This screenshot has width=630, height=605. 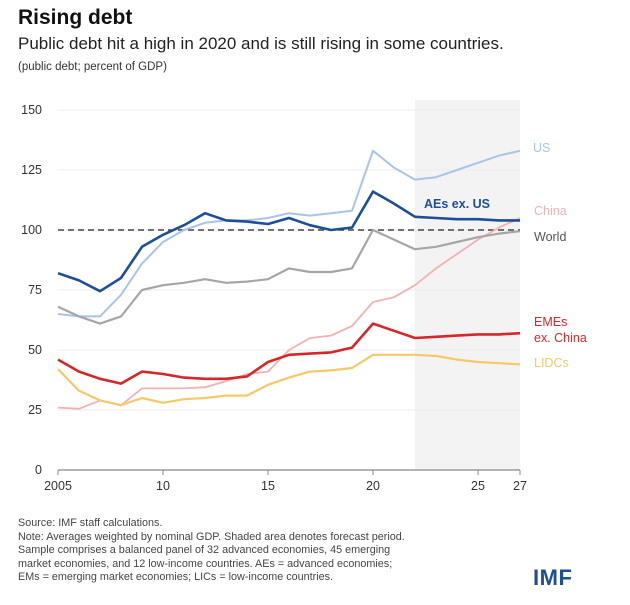 What do you see at coordinates (92, 67) in the screenshot?
I see `unit-note: (public debt; percent of GDP)` at bounding box center [92, 67].